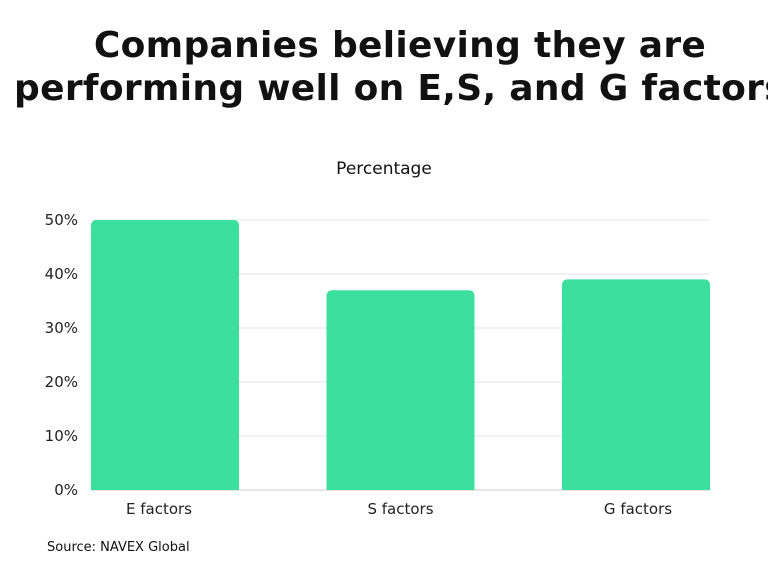 The width and height of the screenshot is (768, 576). What do you see at coordinates (61, 436) in the screenshot?
I see `y-tick-label: 10%` at bounding box center [61, 436].